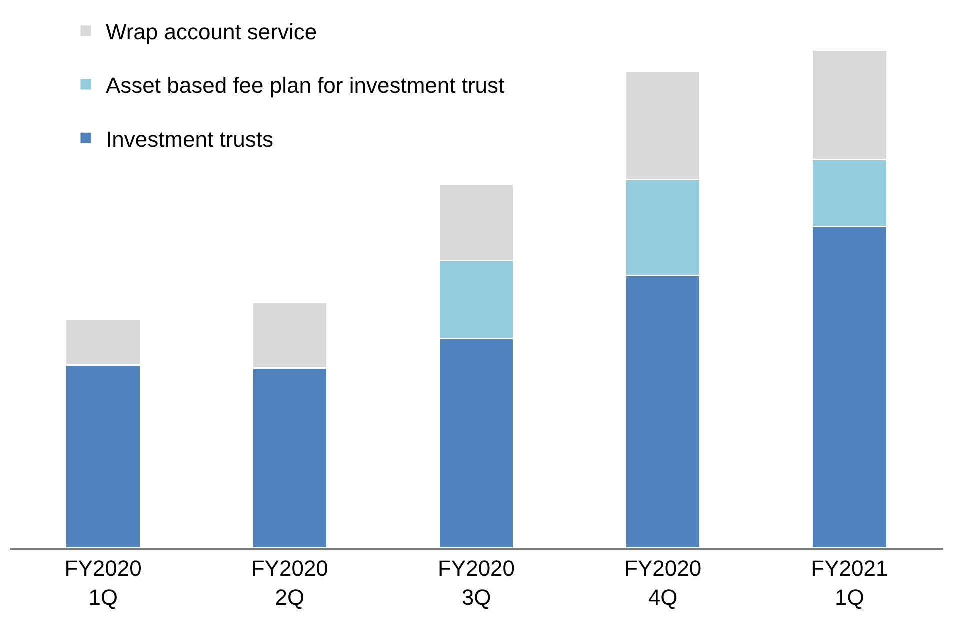 The height and width of the screenshot is (628, 953). I want to click on x-tick-label: FY2020 2Q, so click(289, 583).